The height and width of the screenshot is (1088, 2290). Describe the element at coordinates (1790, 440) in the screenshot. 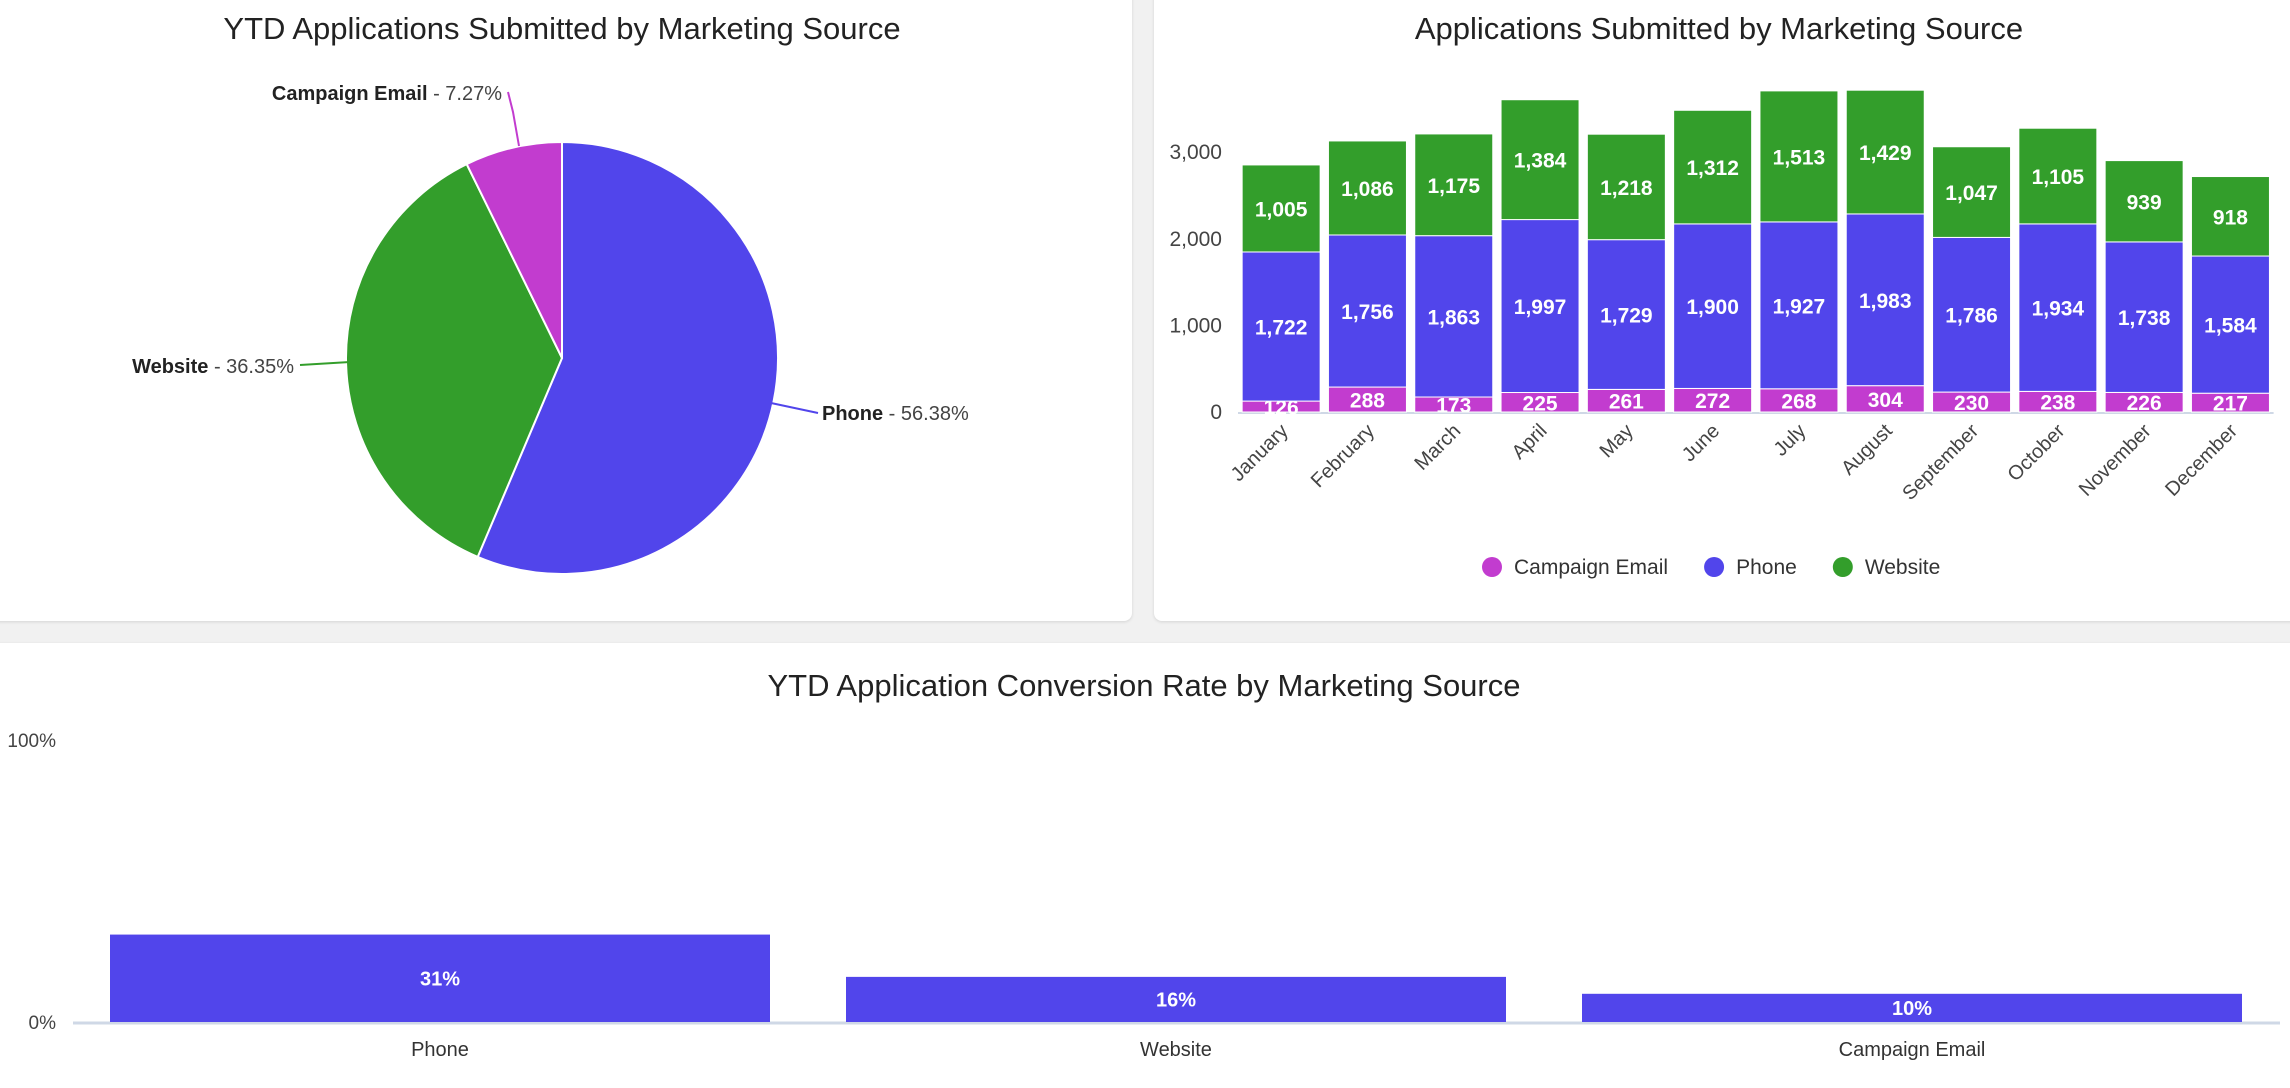

I see `x-tick-label: July` at that location.